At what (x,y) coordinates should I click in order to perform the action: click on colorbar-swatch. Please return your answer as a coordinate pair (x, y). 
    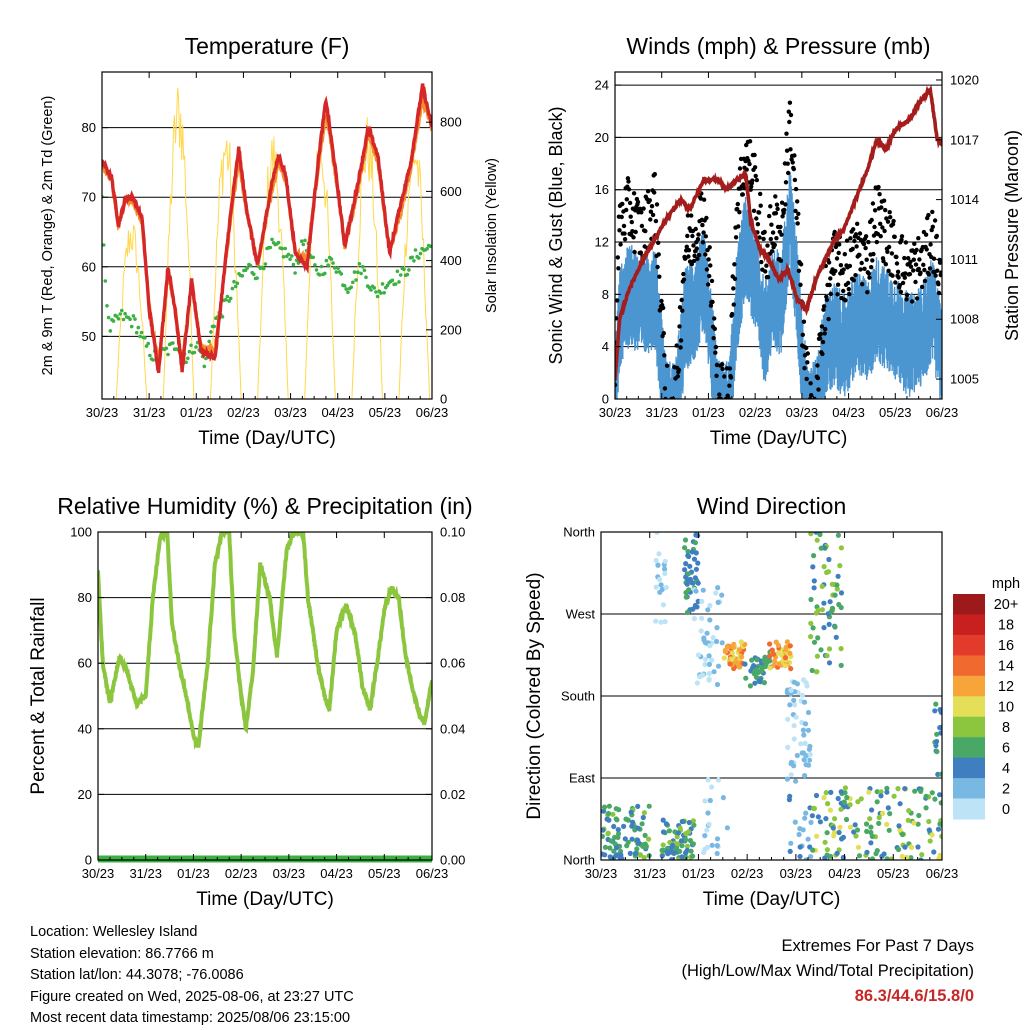
    Looking at the image, I should click on (969, 625).